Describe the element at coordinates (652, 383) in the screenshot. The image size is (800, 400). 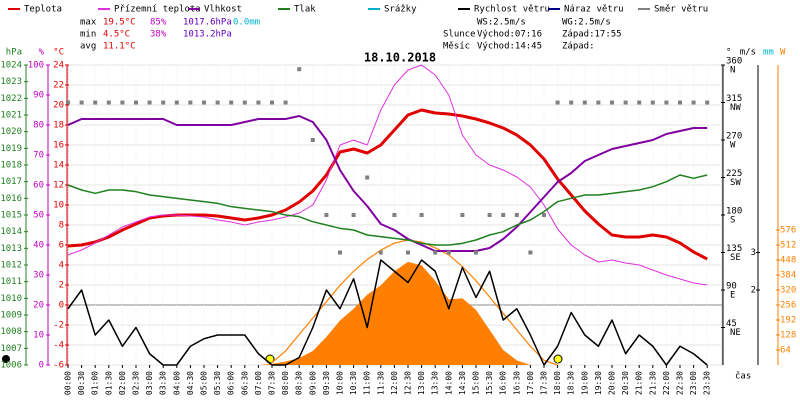
I see `x-tick-label: 21:30` at that location.